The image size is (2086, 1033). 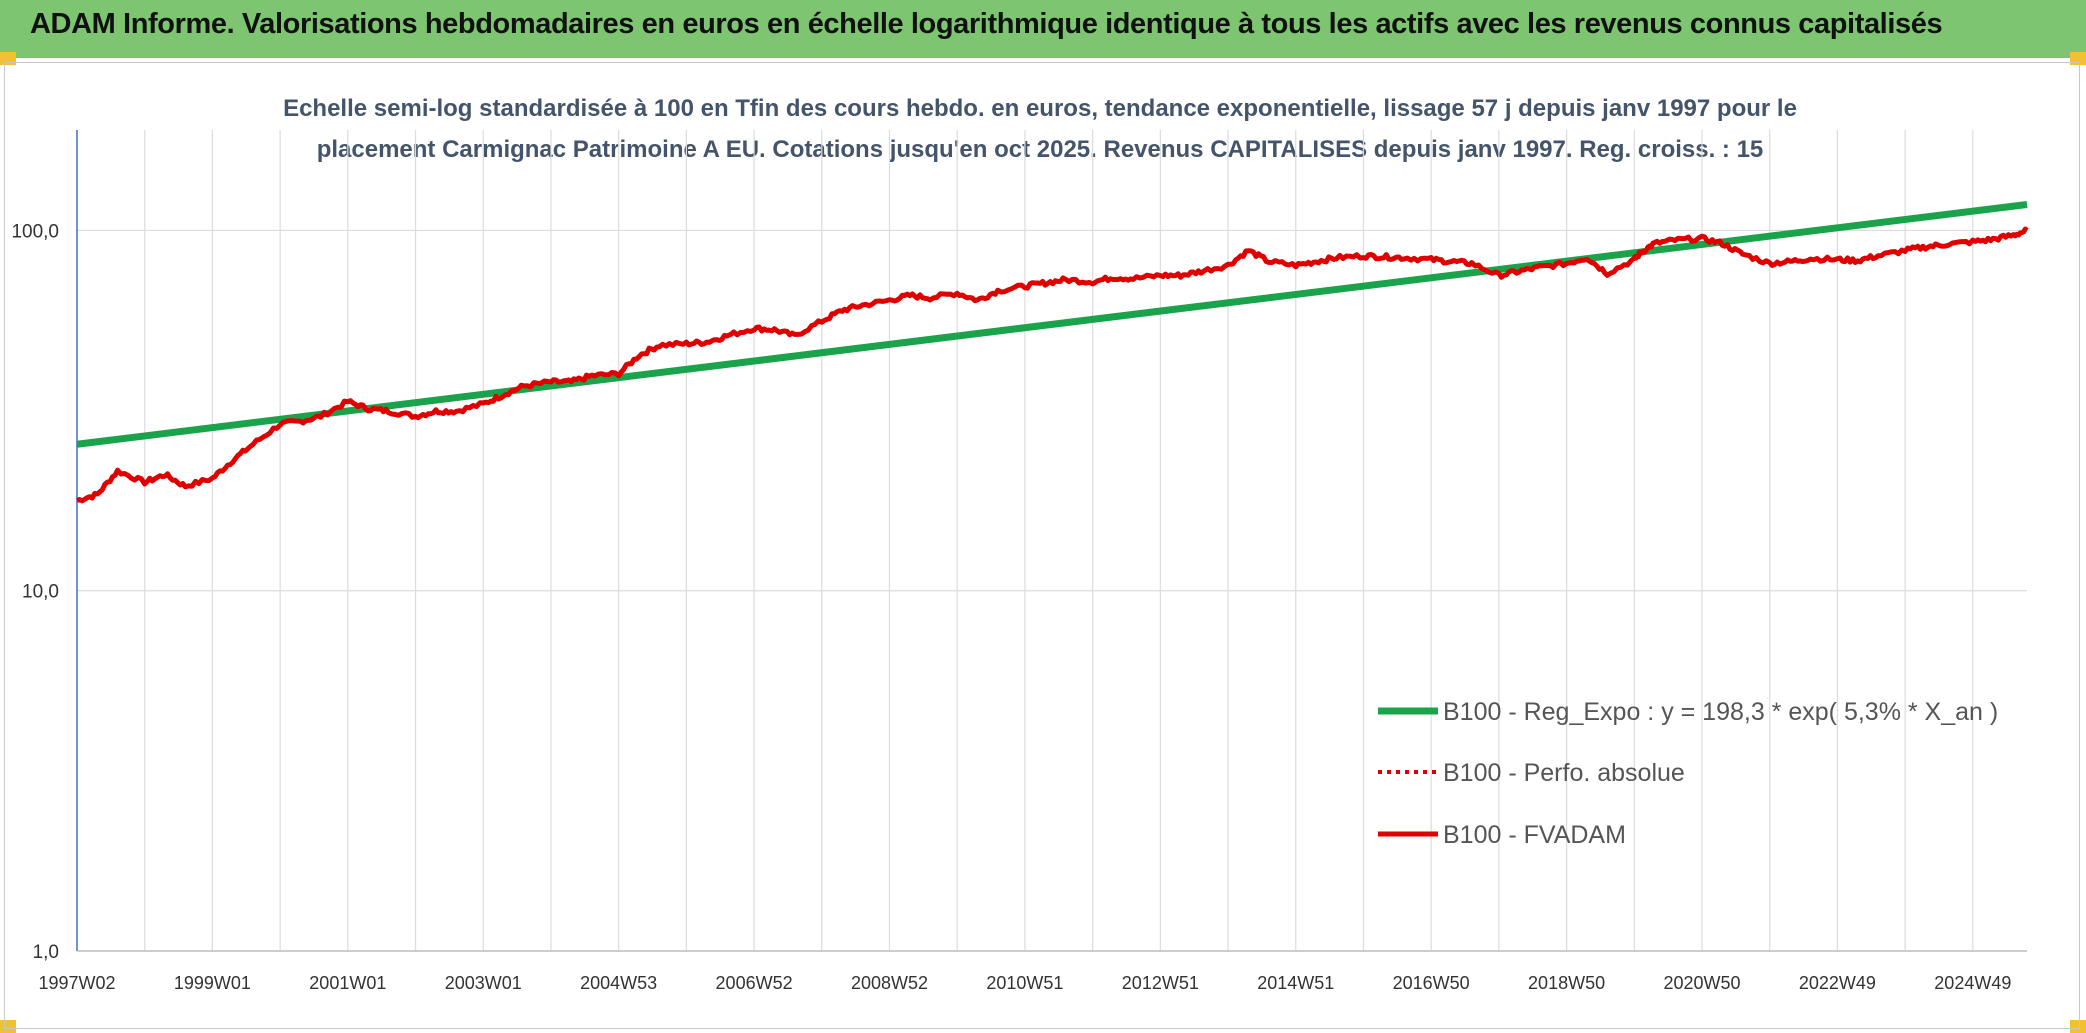 I want to click on x-tick-label: 2016W50, so click(x=1431, y=983).